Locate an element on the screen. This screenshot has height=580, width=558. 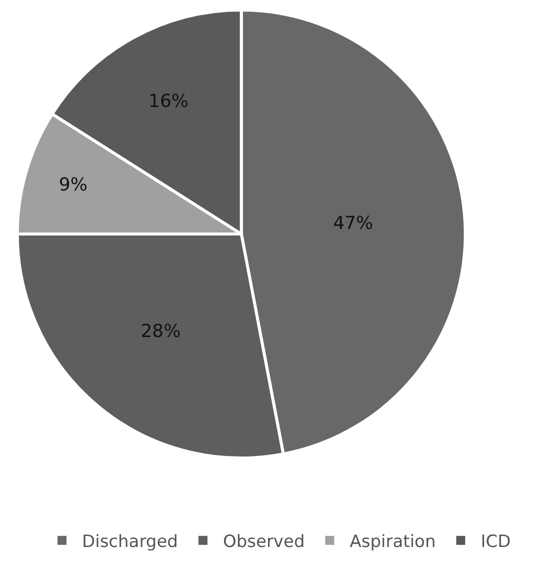
data-label: 28% is located at coordinates (160, 331).